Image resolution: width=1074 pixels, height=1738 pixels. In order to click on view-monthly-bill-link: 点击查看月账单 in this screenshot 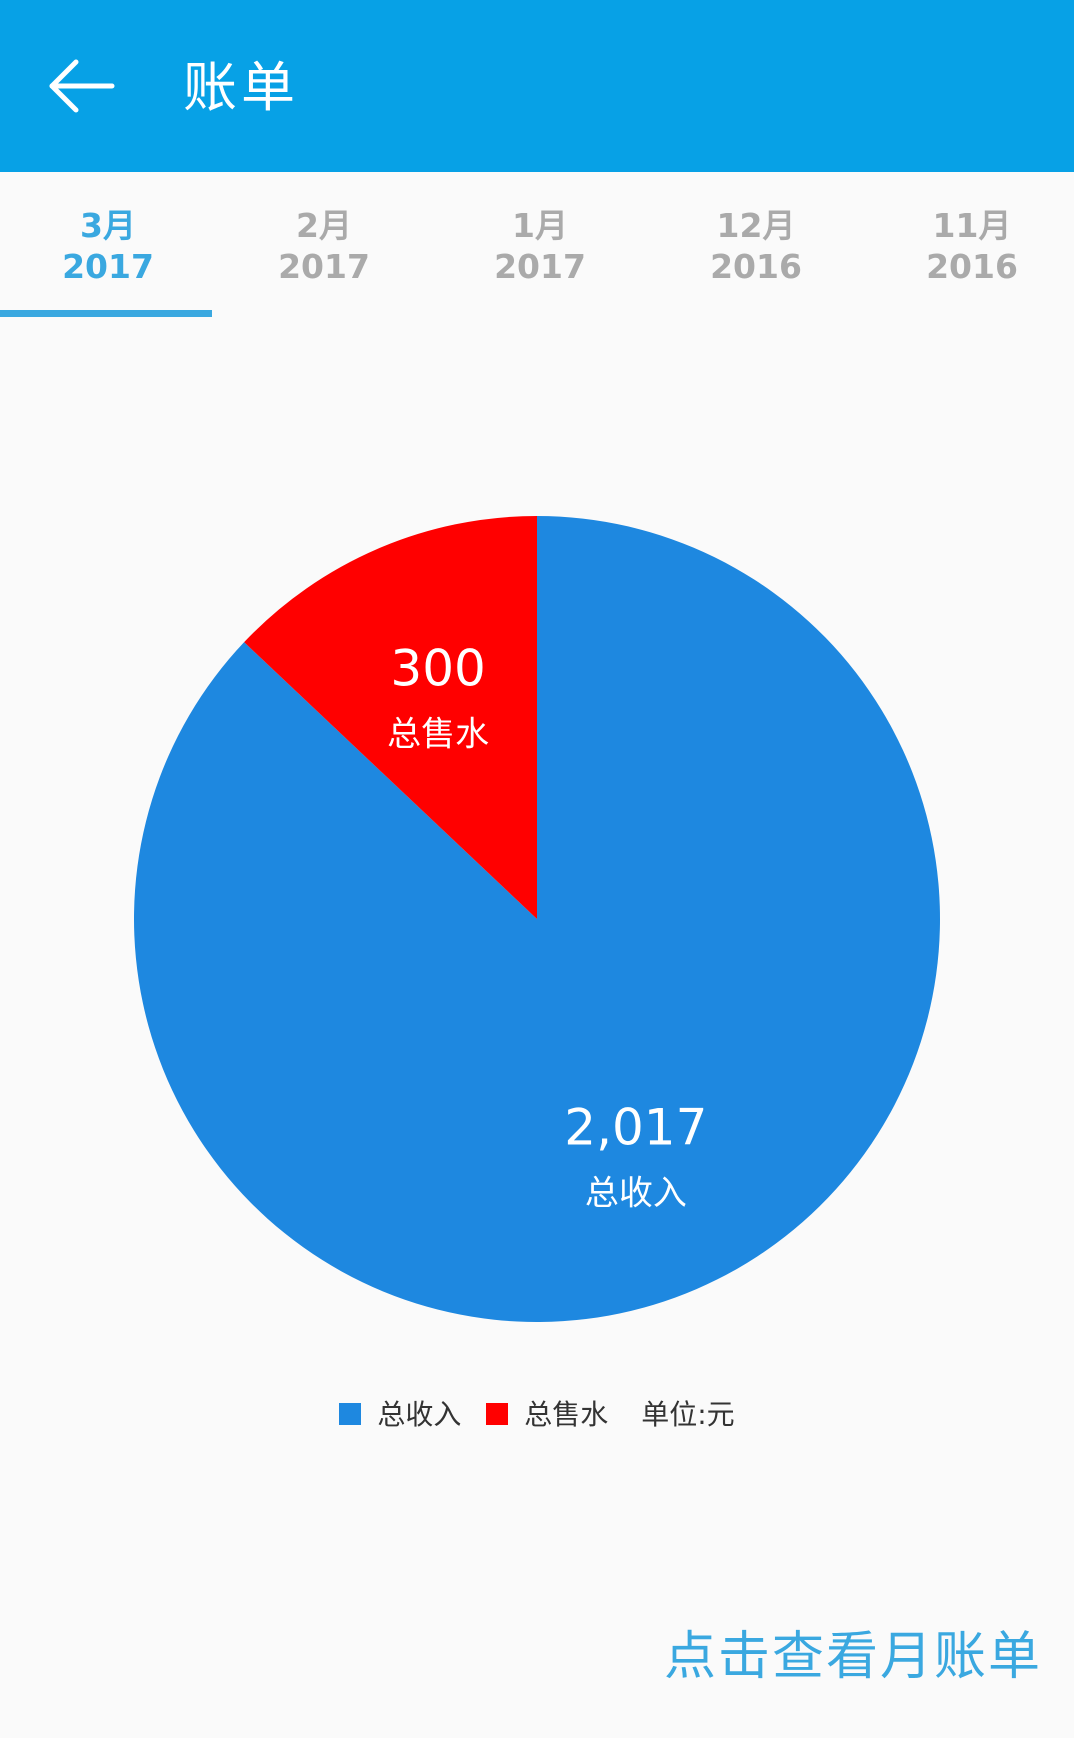, I will do `click(852, 1657)`.